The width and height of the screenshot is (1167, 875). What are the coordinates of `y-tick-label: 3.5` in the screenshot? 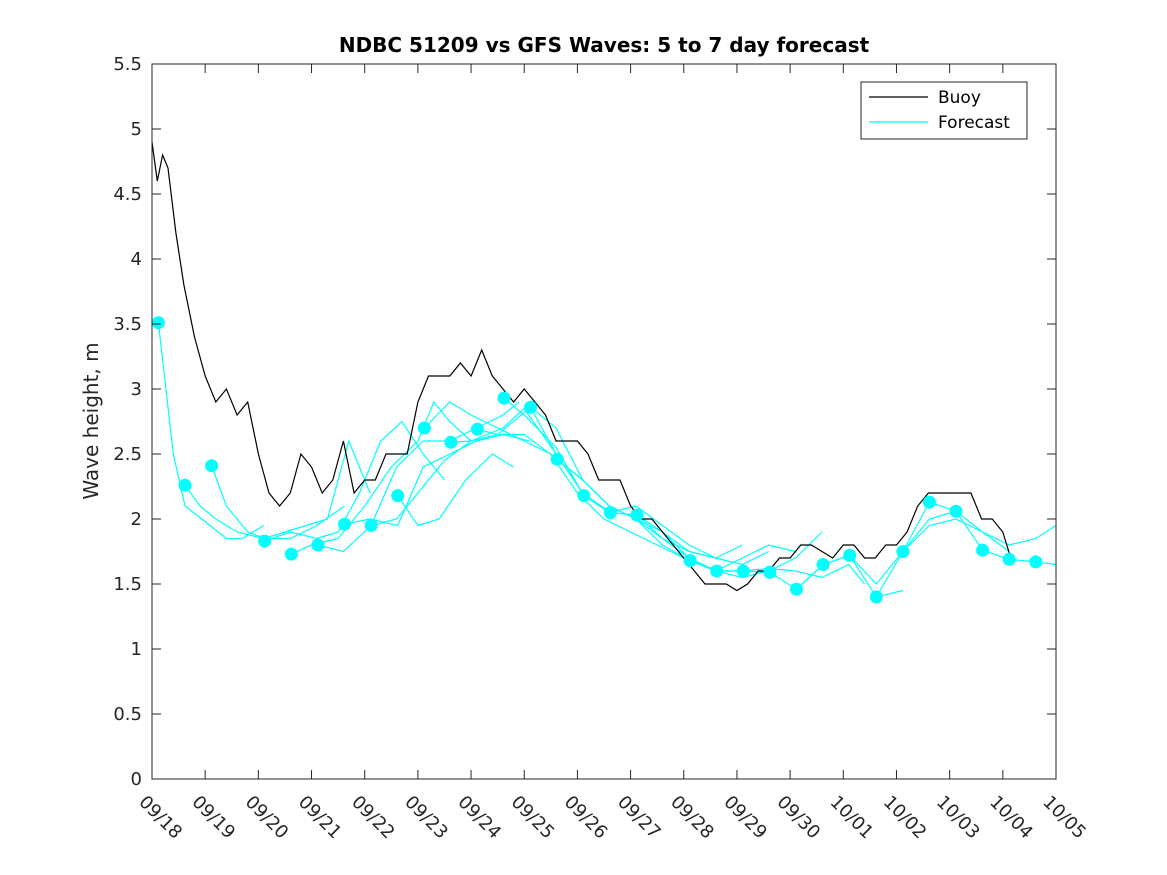 It's located at (127, 324).